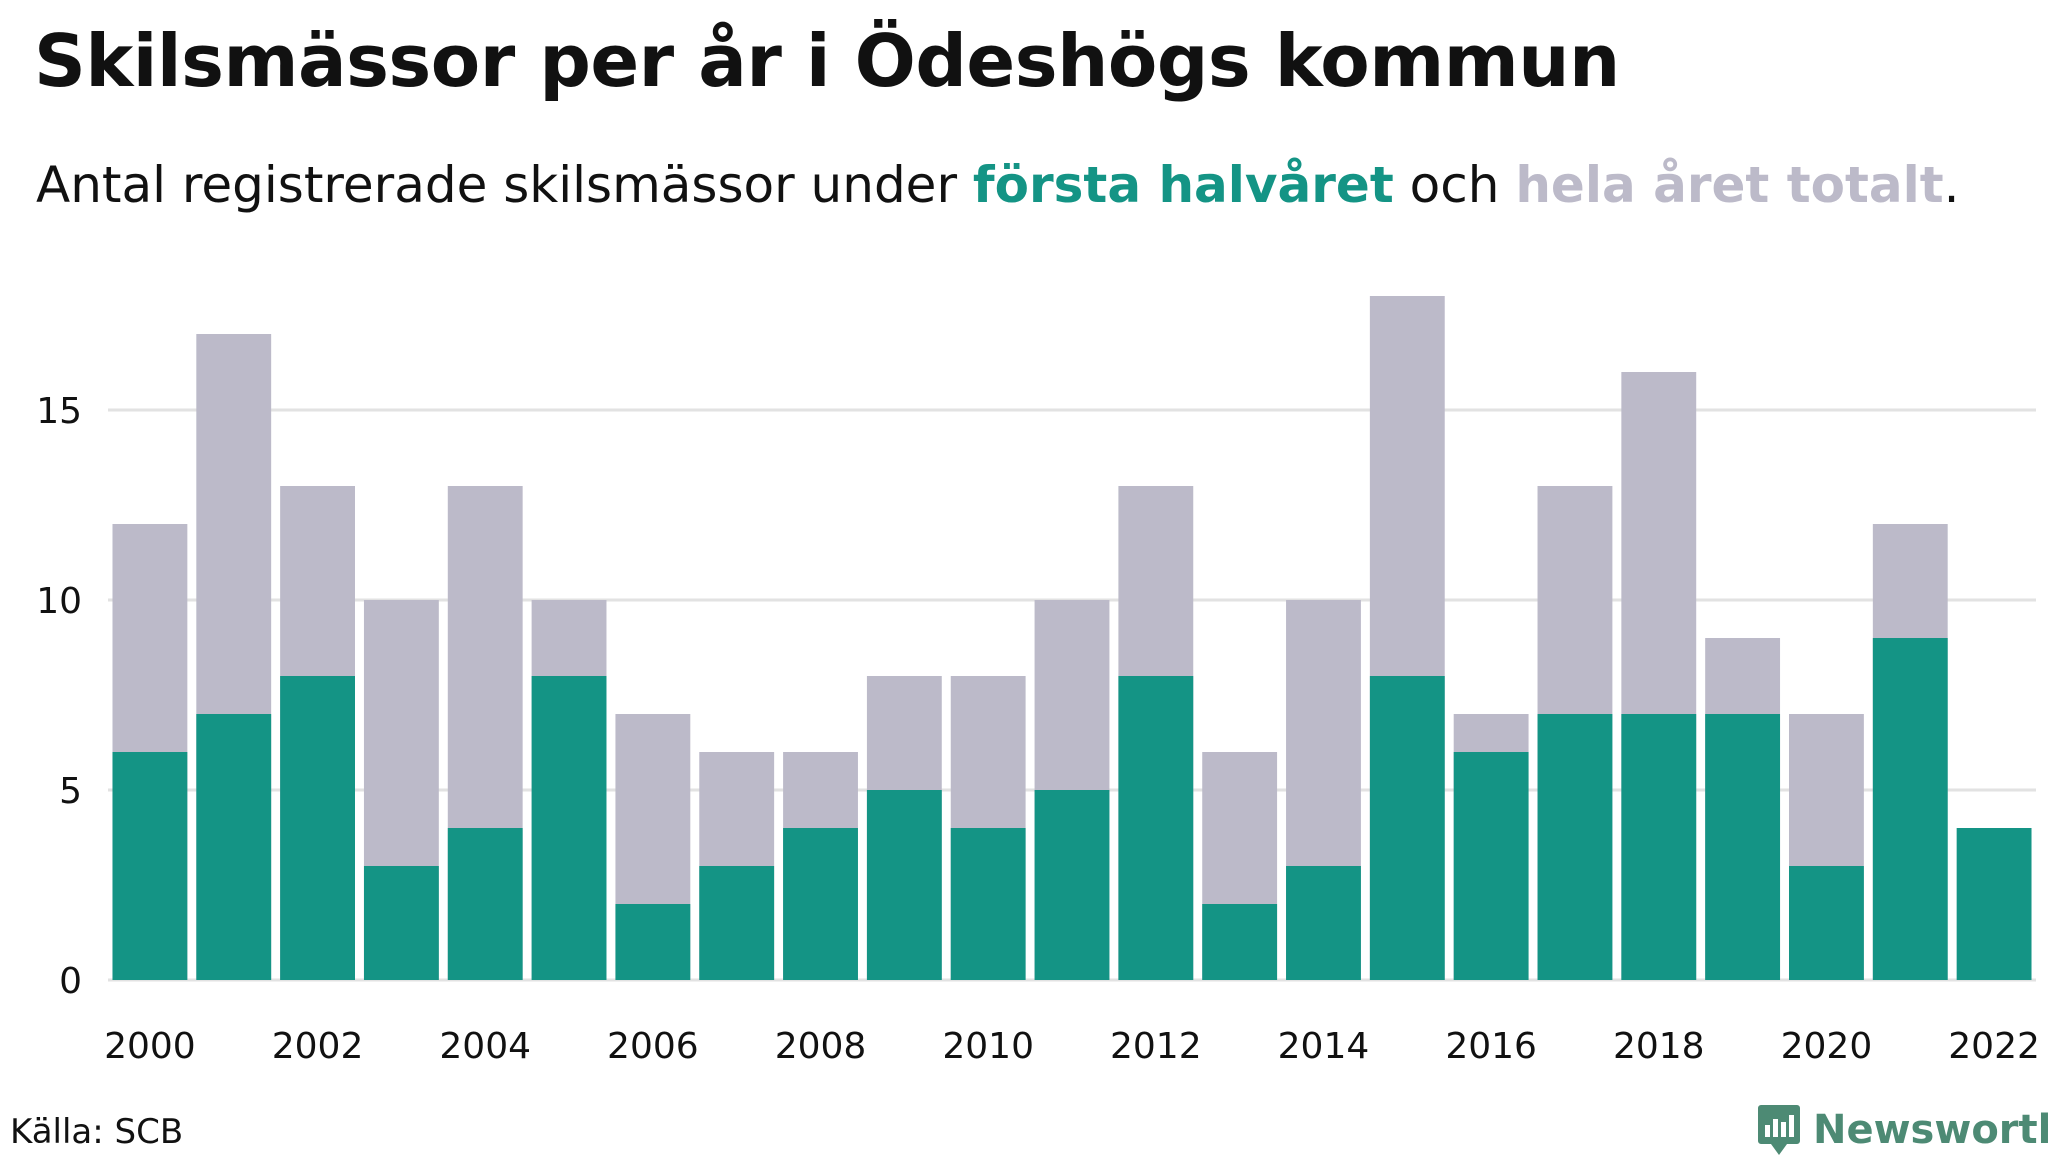 The image size is (2048, 1157). Describe the element at coordinates (97, 1132) in the screenshot. I see `source-label: Källa: SCB` at that location.